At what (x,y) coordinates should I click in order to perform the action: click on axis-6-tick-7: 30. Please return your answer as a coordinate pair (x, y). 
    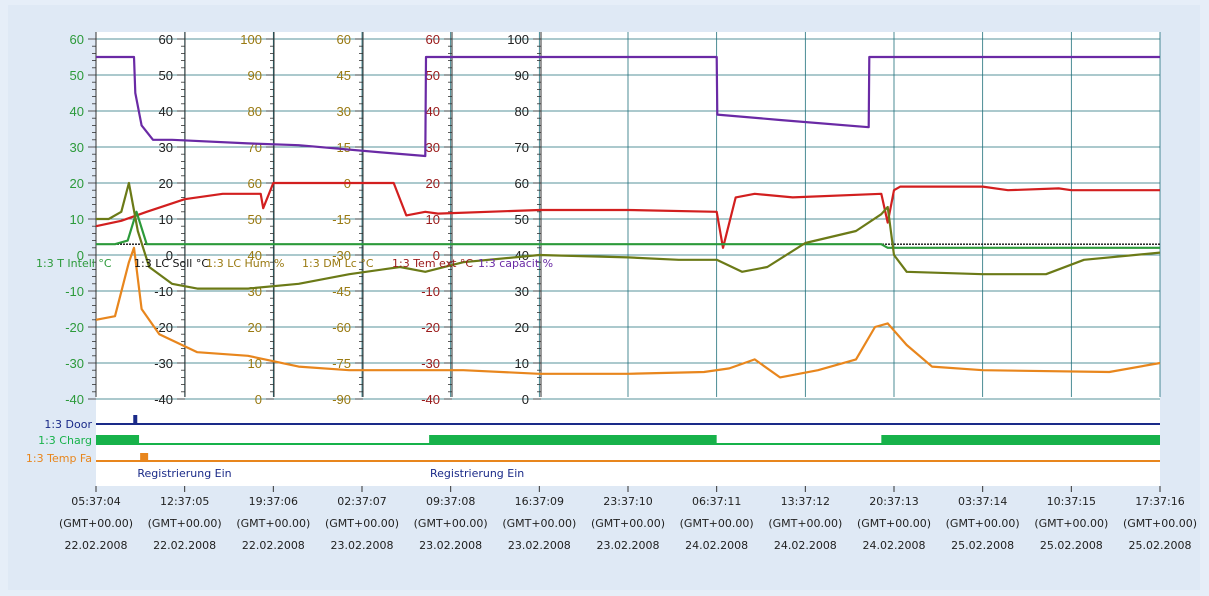
    Looking at the image, I should click on (522, 291).